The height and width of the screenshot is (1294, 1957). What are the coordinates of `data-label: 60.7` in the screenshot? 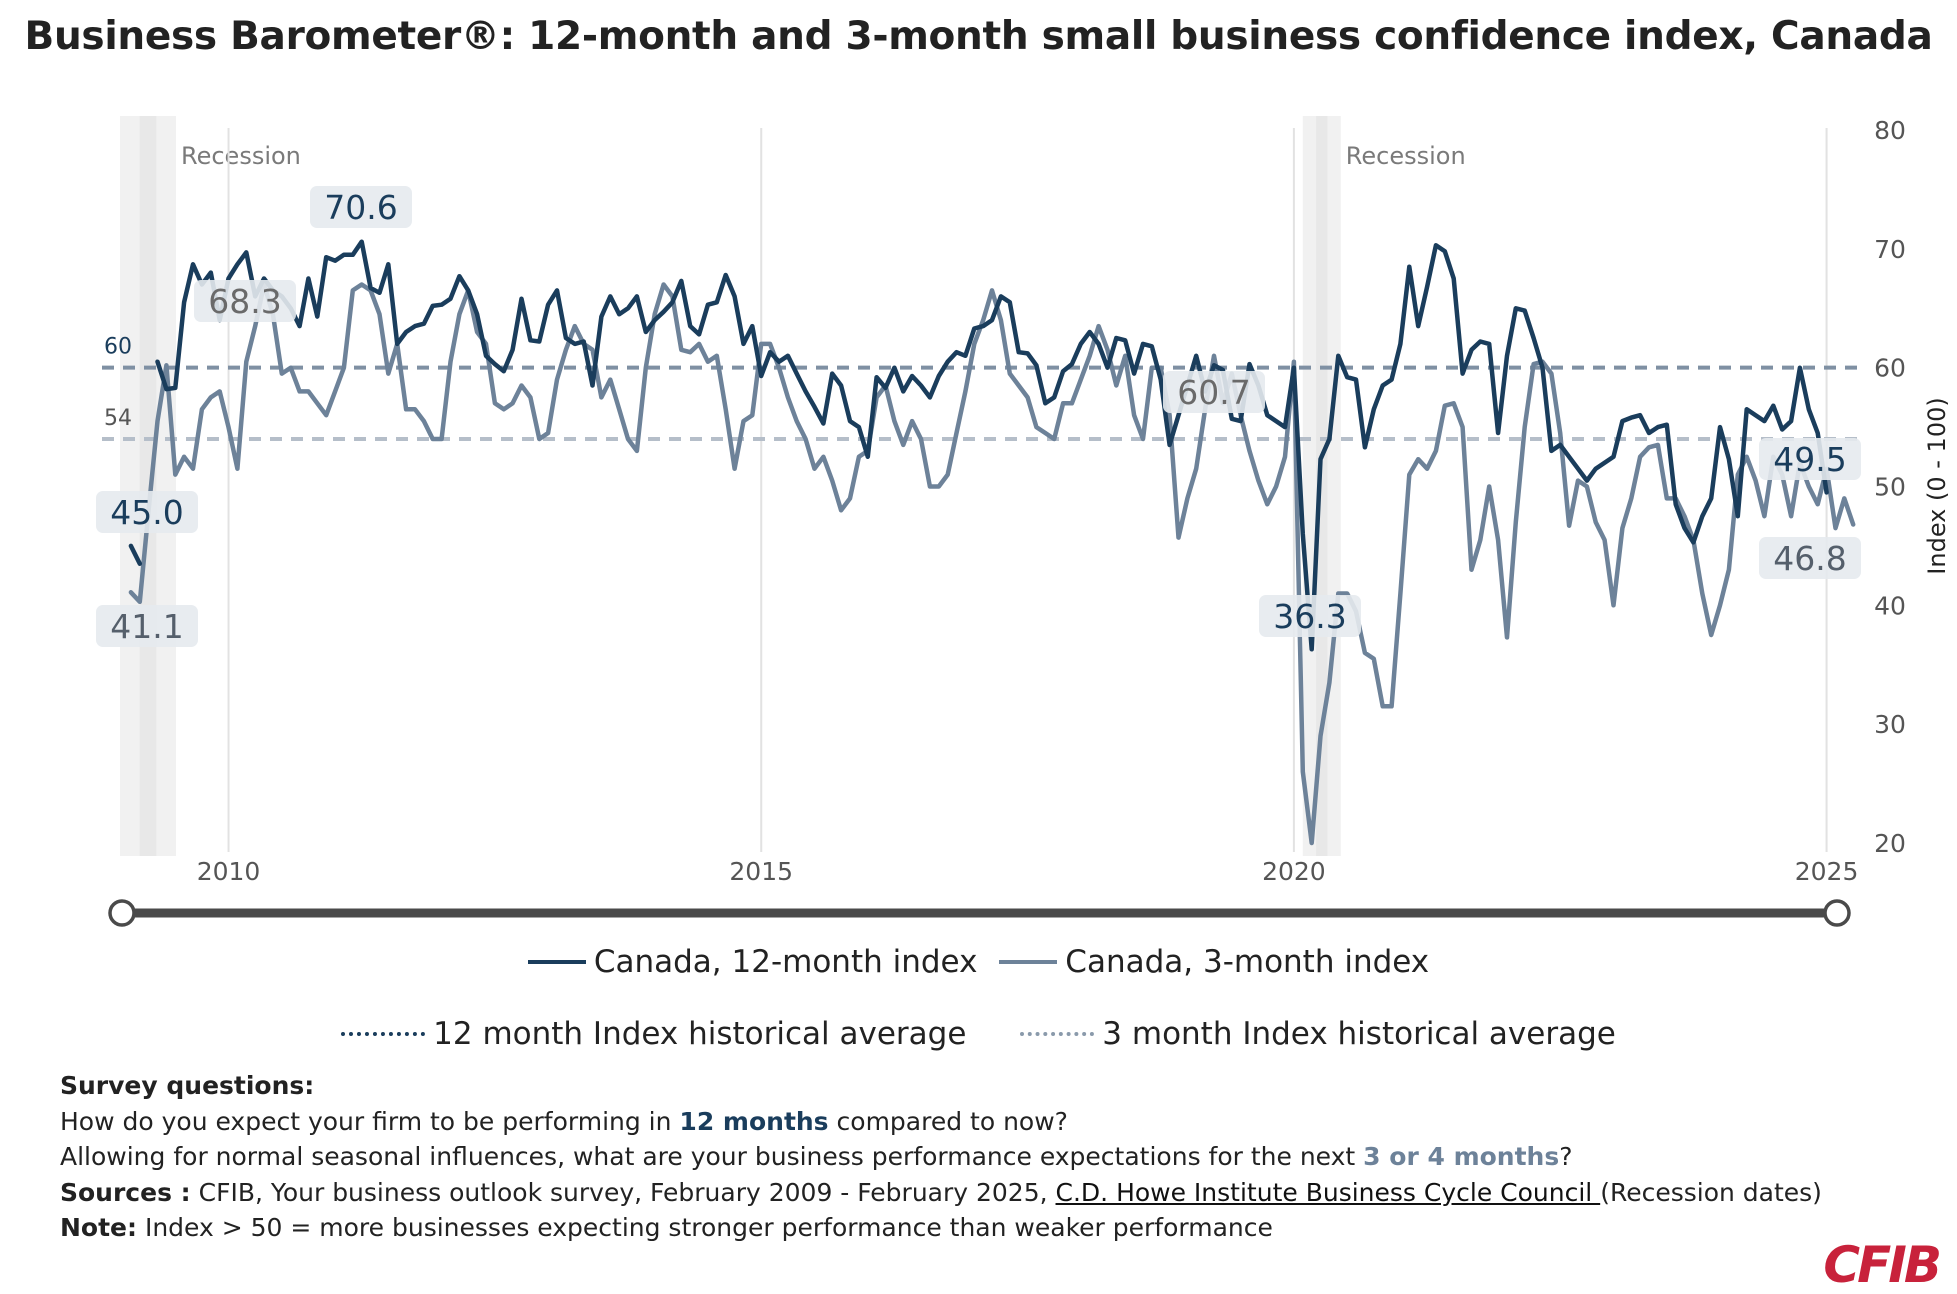 It's located at (1214, 392).